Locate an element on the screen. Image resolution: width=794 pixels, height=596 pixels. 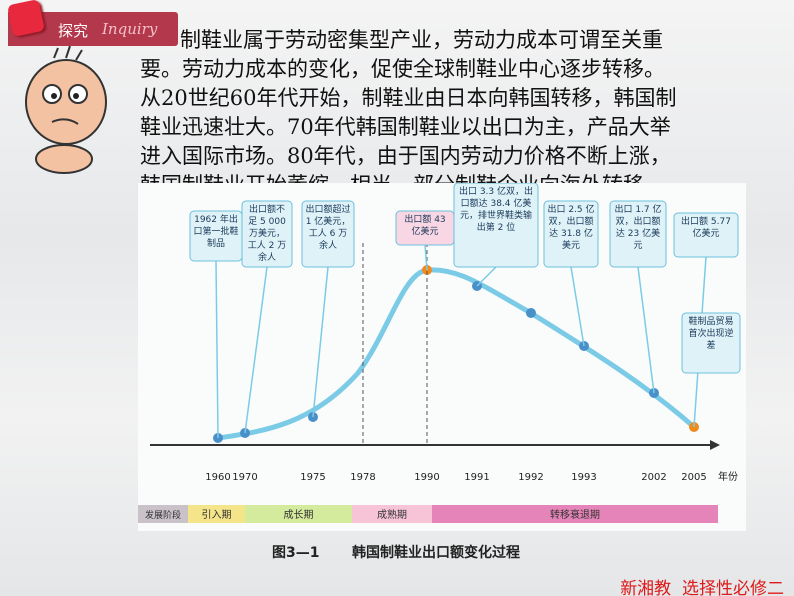
caption-title: 韩国制鞋业出口额变化过程 is located at coordinates (436, 553).